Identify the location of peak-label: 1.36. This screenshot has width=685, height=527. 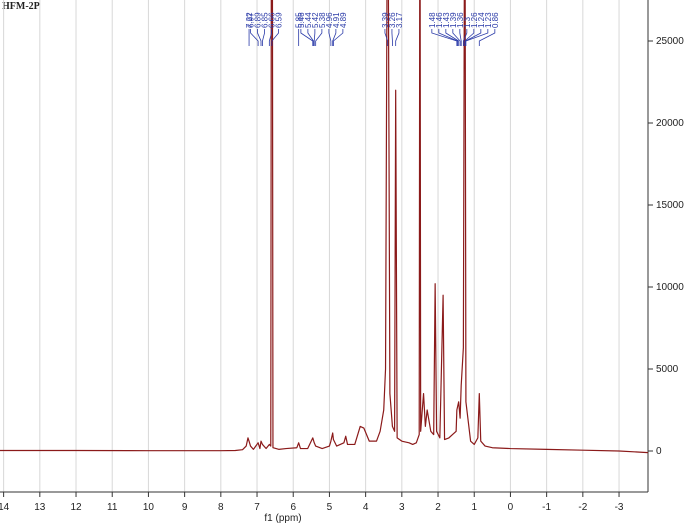
(460, 20).